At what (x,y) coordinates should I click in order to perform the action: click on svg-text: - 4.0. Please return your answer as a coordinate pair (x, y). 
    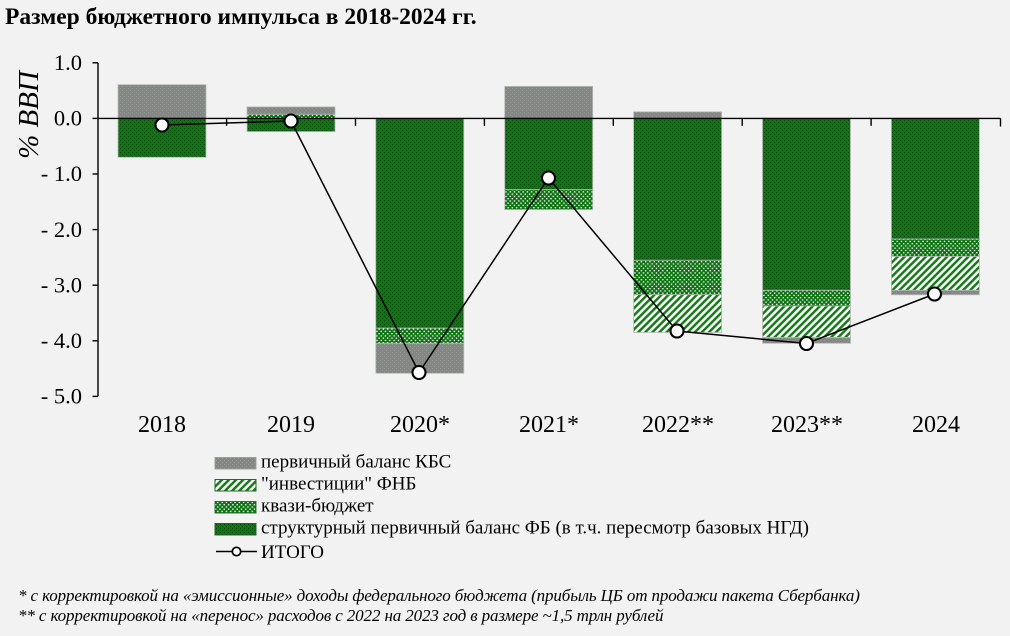
    Looking at the image, I should click on (61, 340).